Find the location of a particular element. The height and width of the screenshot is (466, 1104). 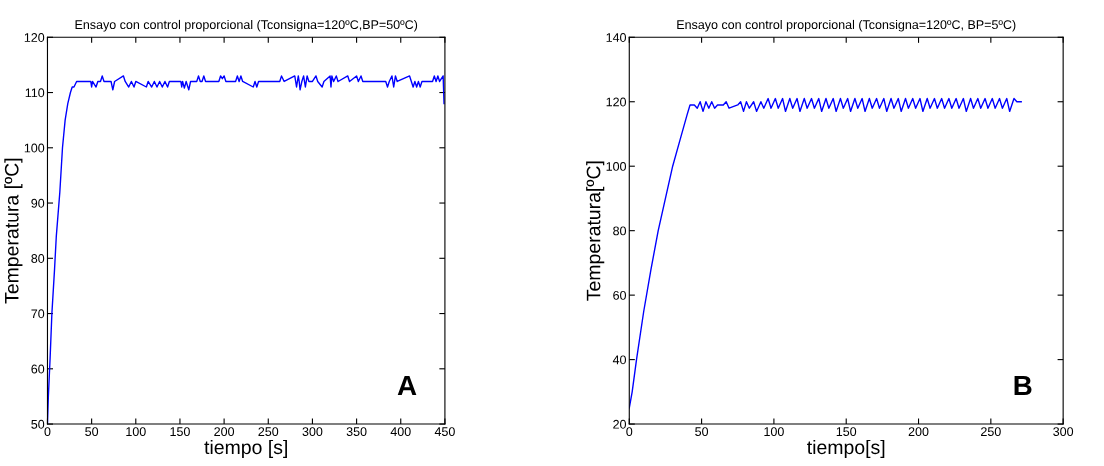

x-tick-label: 350 is located at coordinates (356, 432).